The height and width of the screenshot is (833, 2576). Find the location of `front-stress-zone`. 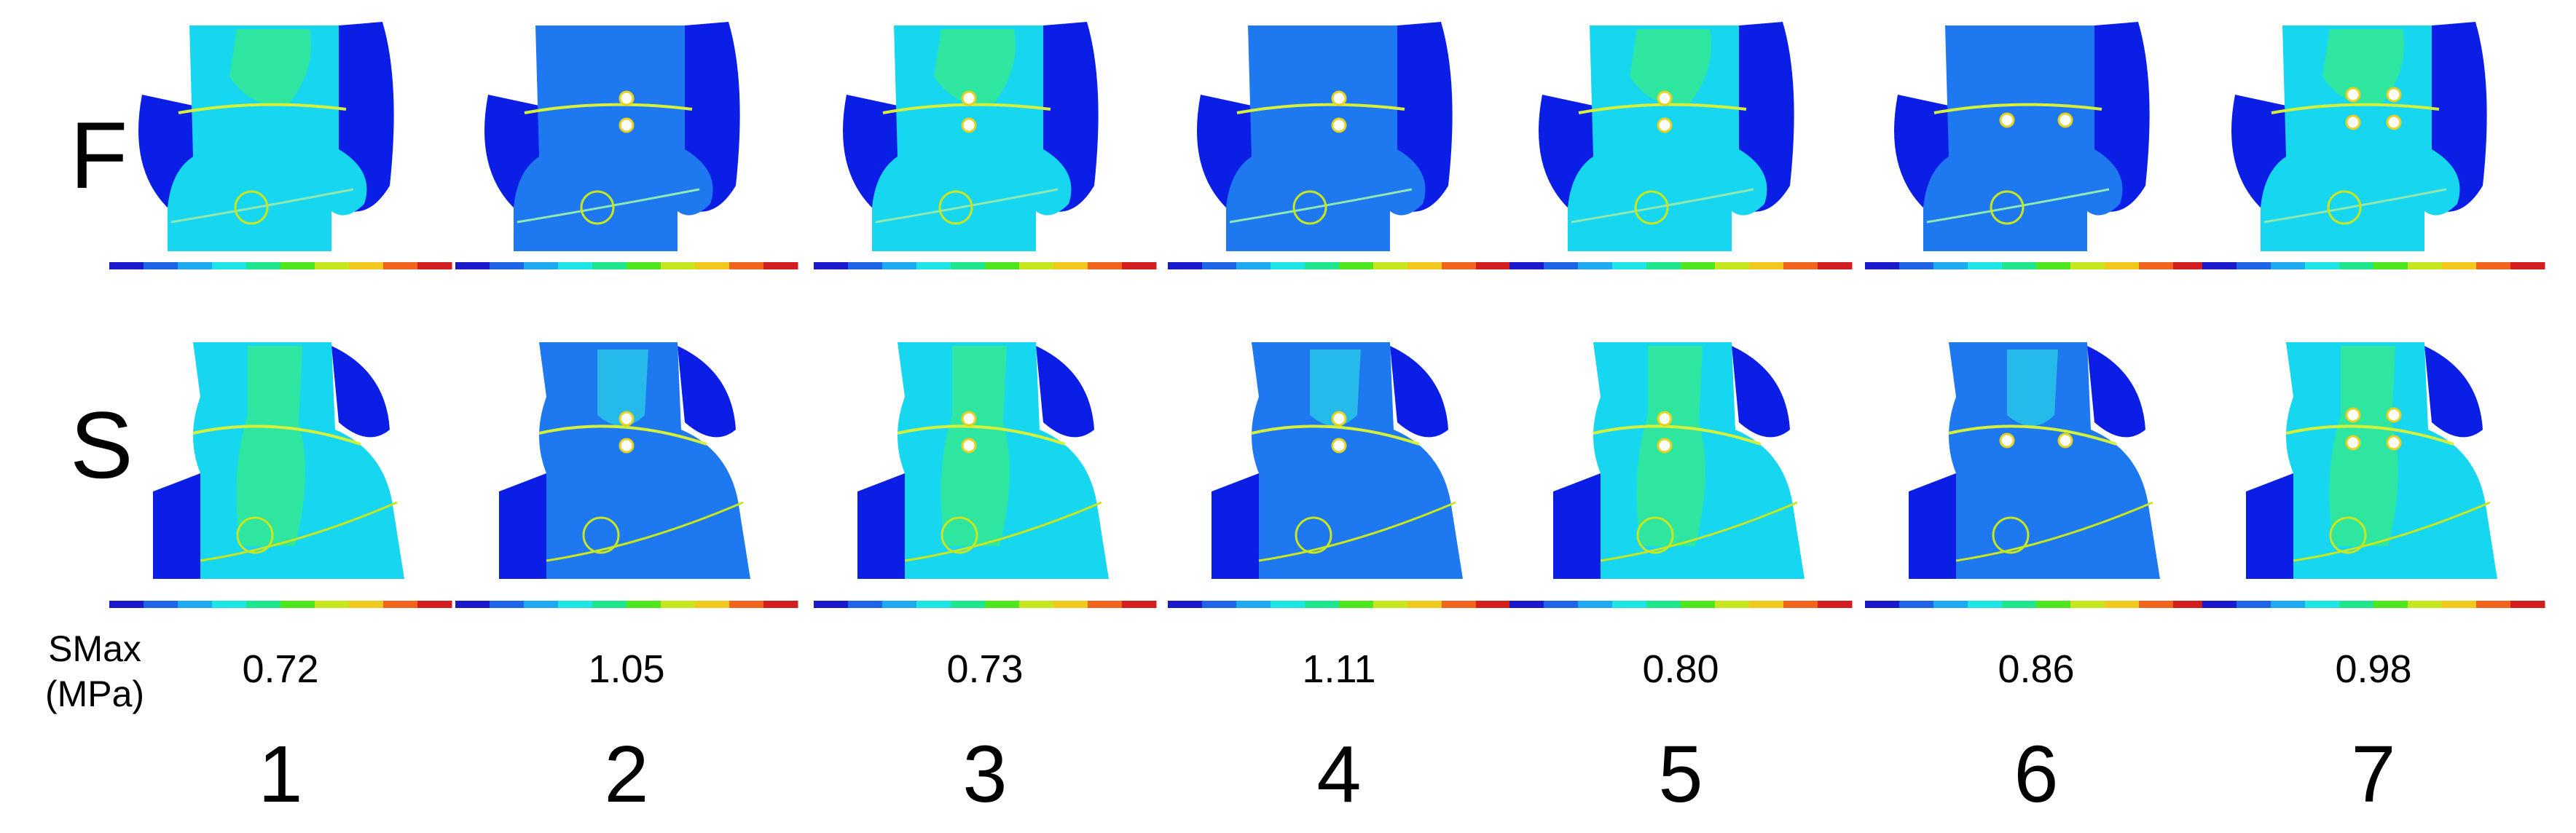

front-stress-zone is located at coordinates (2363, 67).